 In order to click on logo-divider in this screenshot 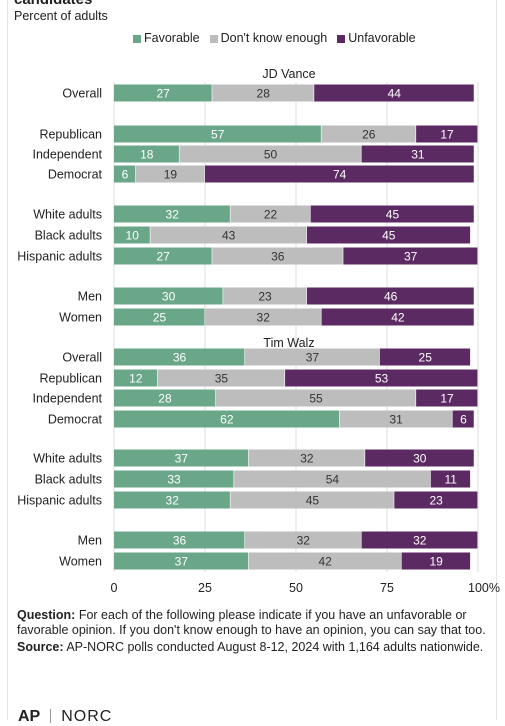, I will do `click(51, 716)`.